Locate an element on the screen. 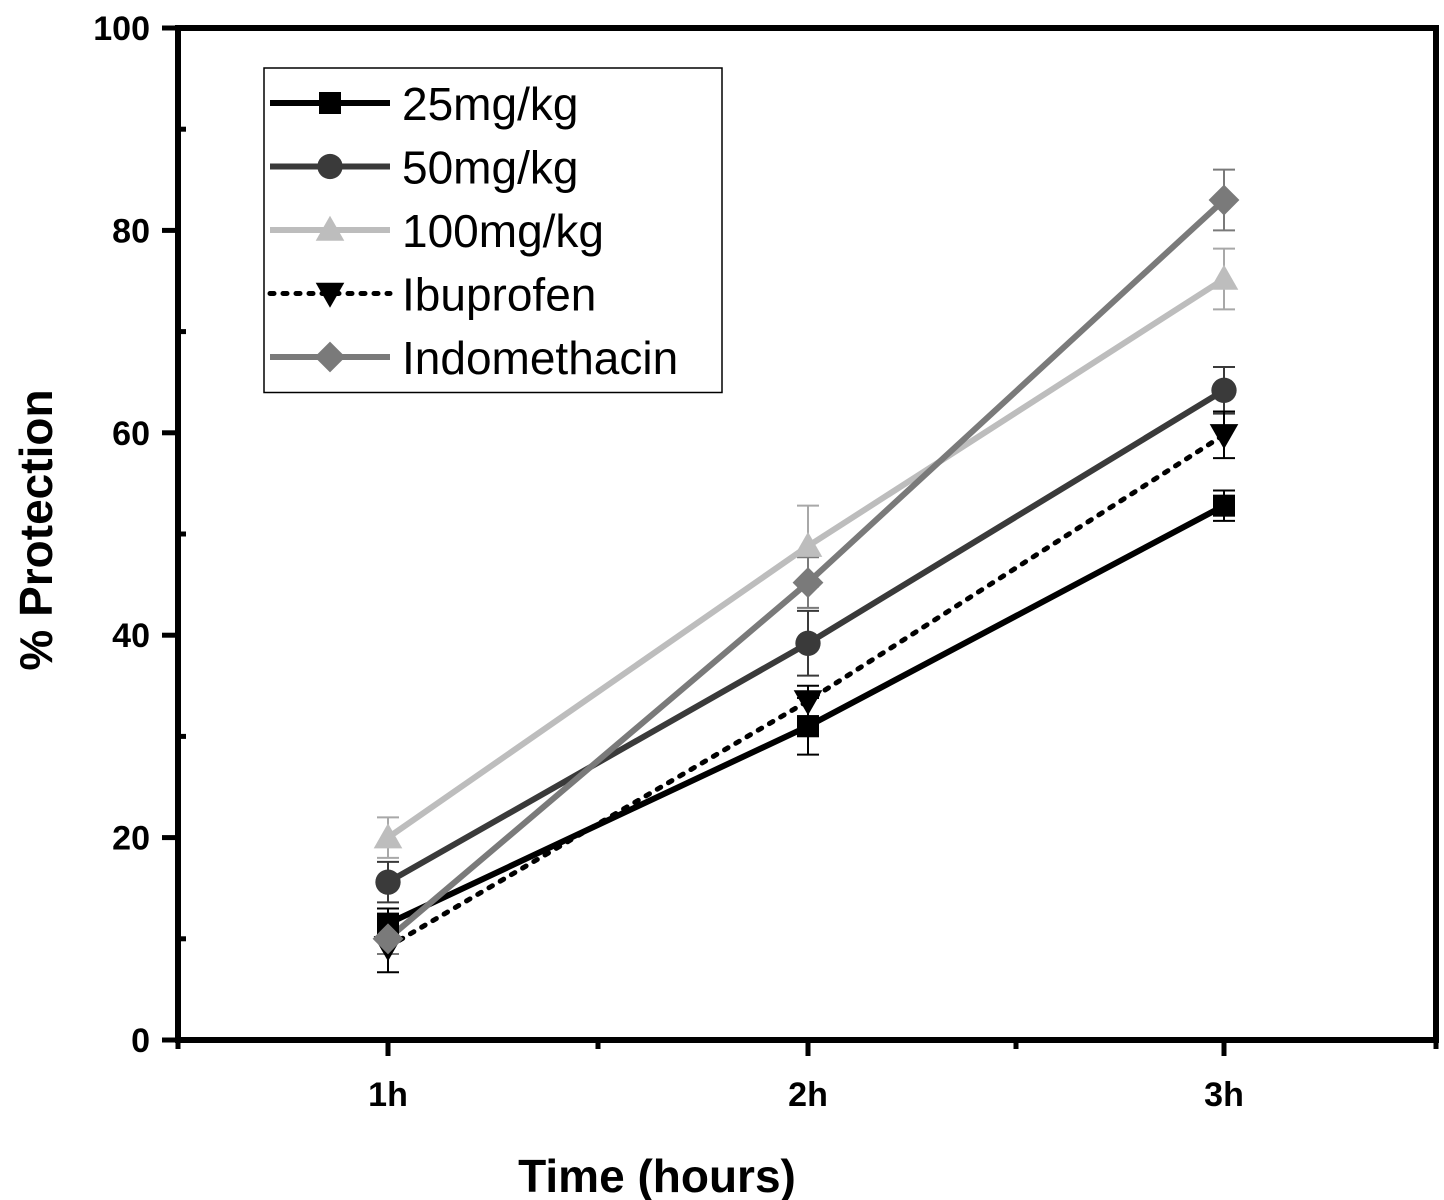  x-tick-label: 1h is located at coordinates (388, 1095).